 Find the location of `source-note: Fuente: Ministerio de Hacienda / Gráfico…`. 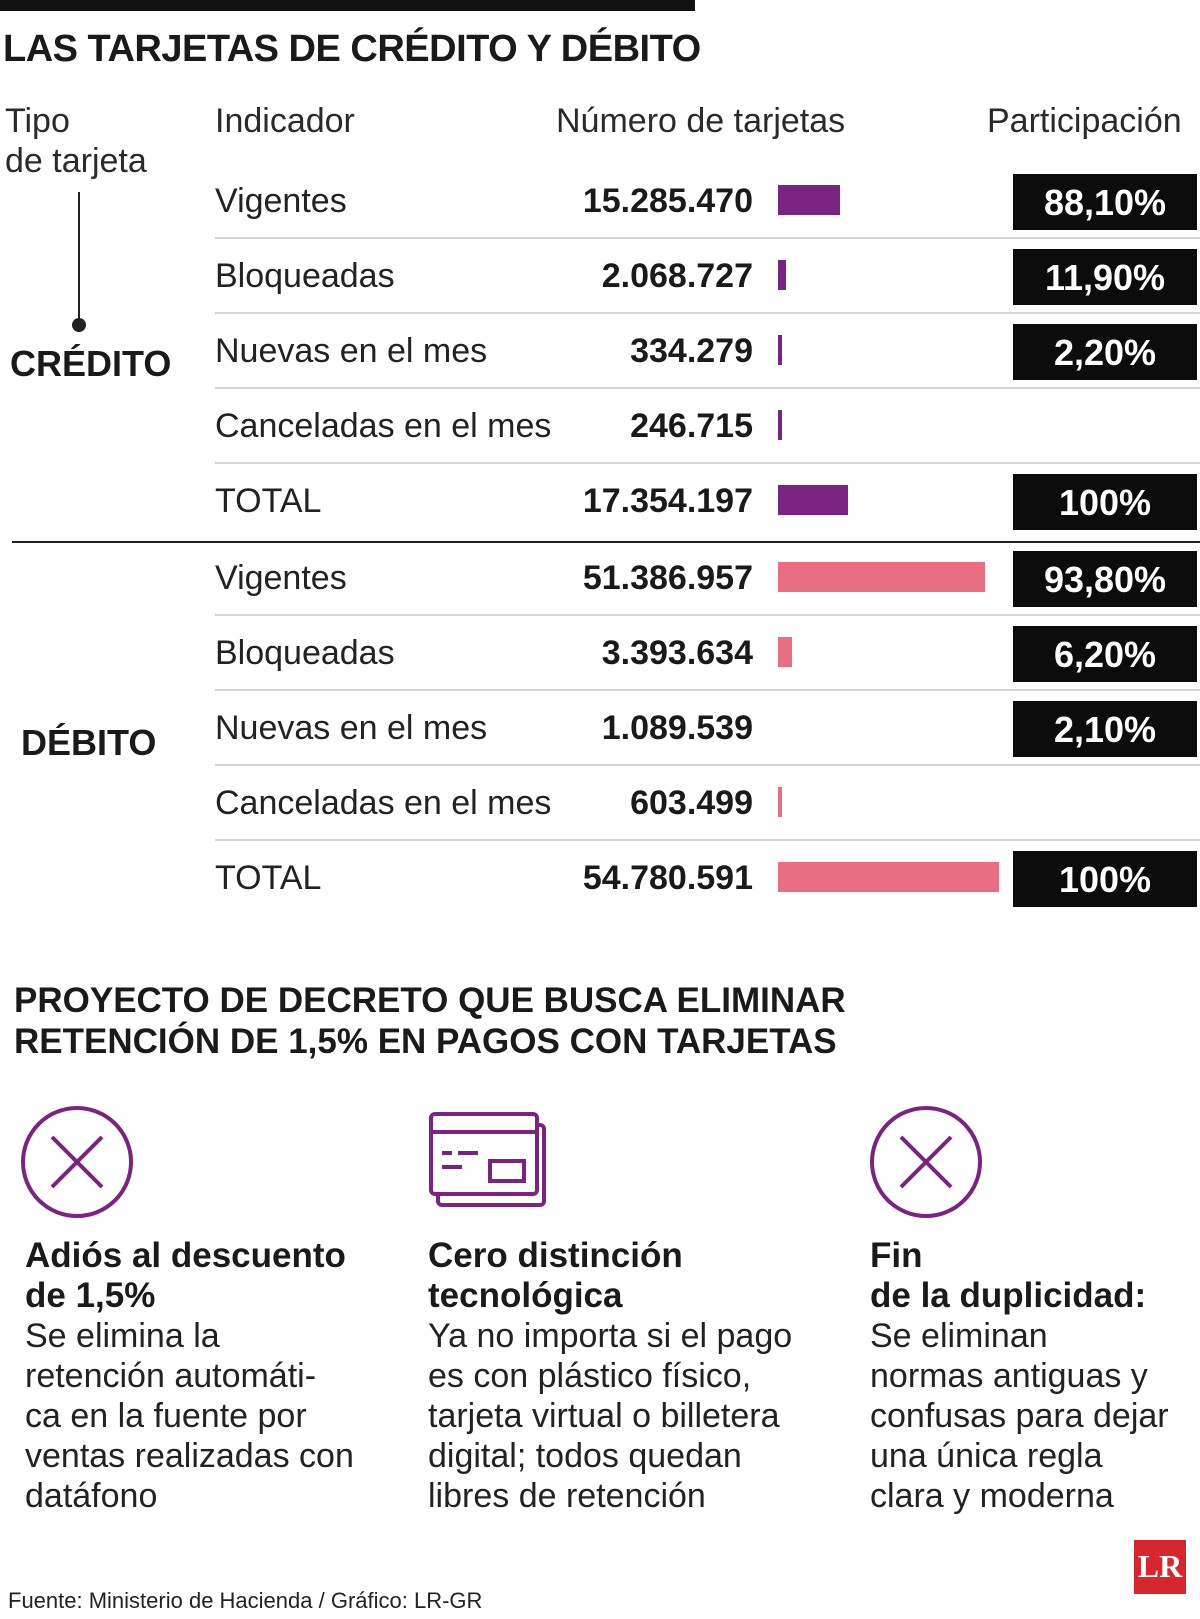

source-note: Fuente: Ministerio de Hacienda / Gráfico… is located at coordinates (245, 1600).